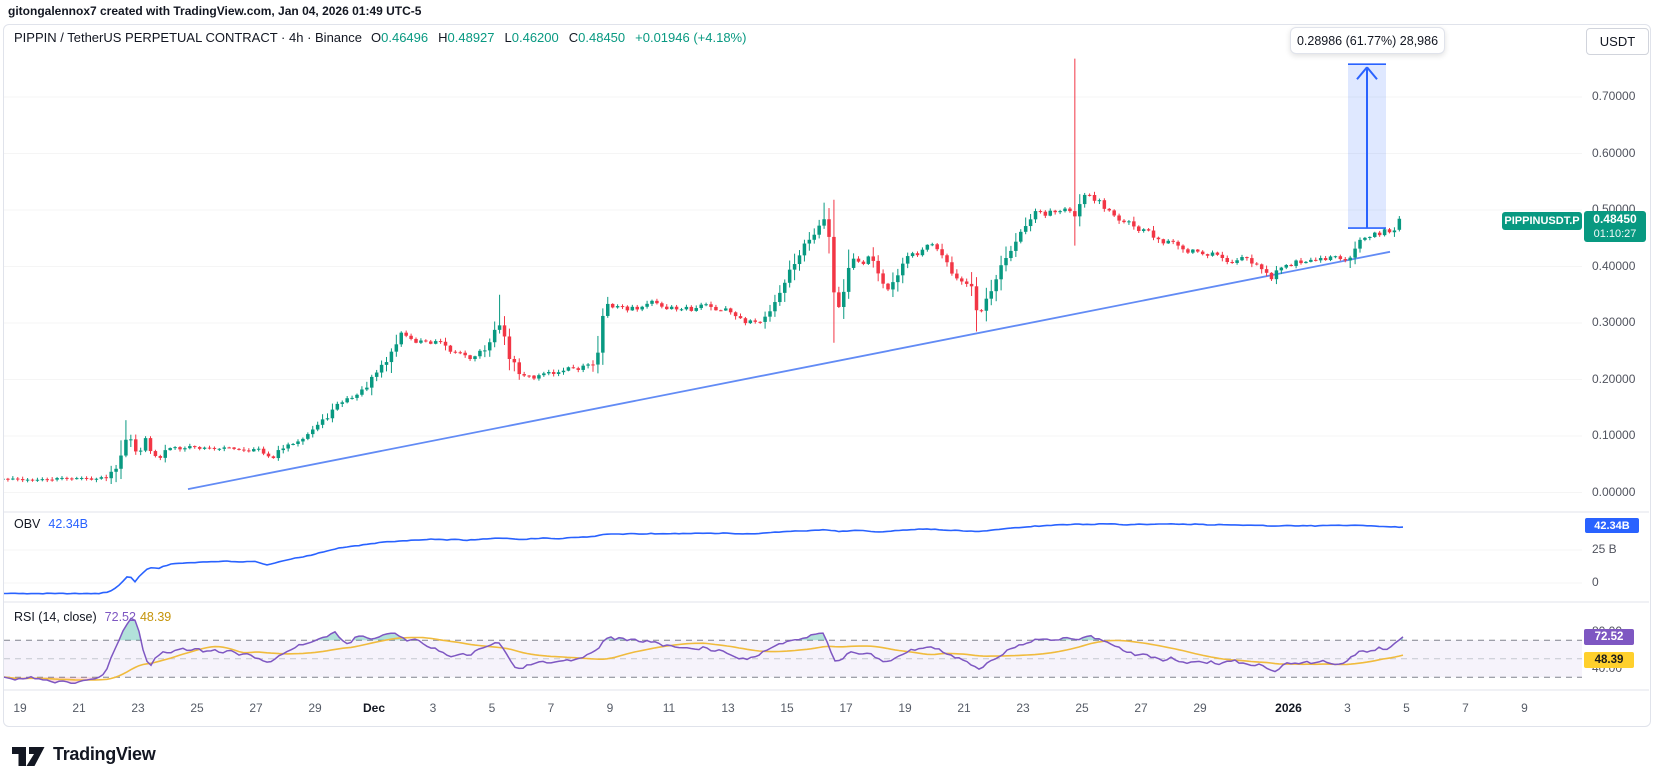 This screenshot has width=1661, height=783. I want to click on price-axis-symbol-label: PIPPINUSDT.P, so click(1542, 221).